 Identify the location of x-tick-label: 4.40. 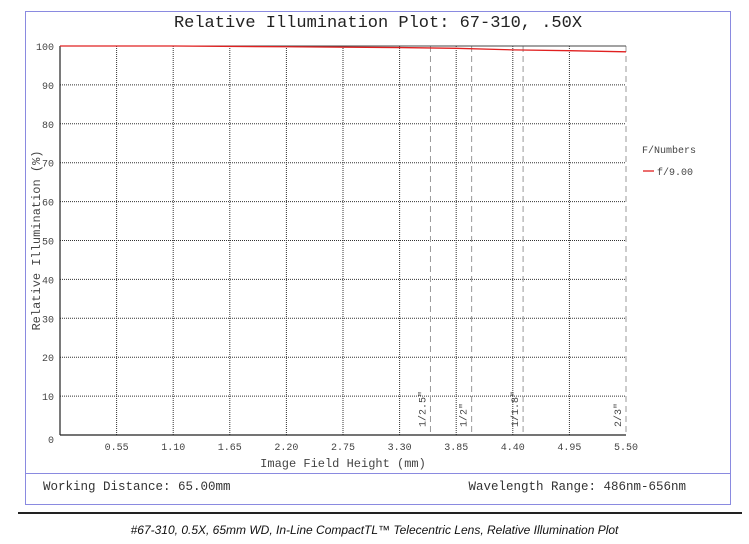
(513, 448).